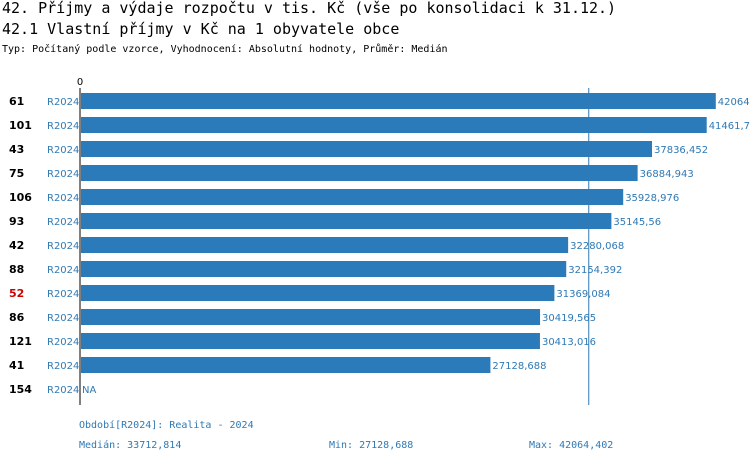 This screenshot has height=464, width=750. What do you see at coordinates (80, 82) in the screenshot?
I see `x-tick-label-0: 0` at bounding box center [80, 82].